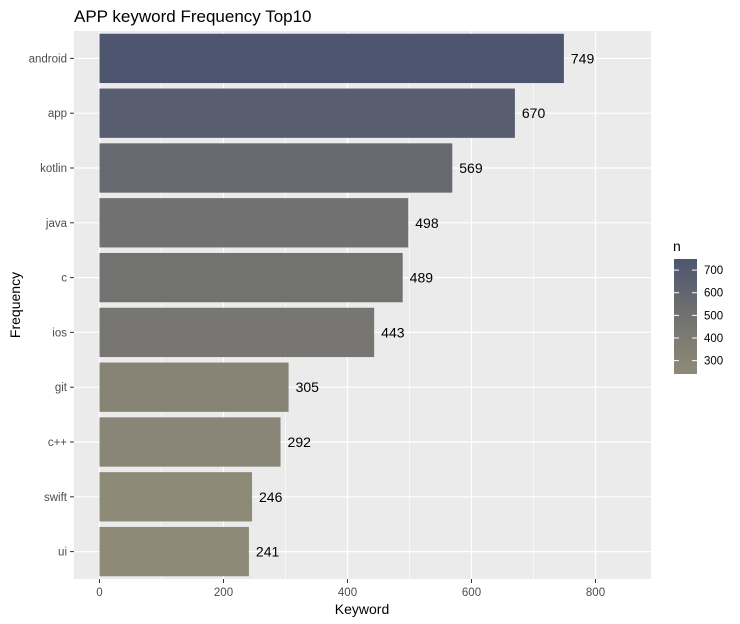 Image resolution: width=740 pixels, height=624 pixels. What do you see at coordinates (268, 552) in the screenshot?
I see `data-label-ui: 241` at bounding box center [268, 552].